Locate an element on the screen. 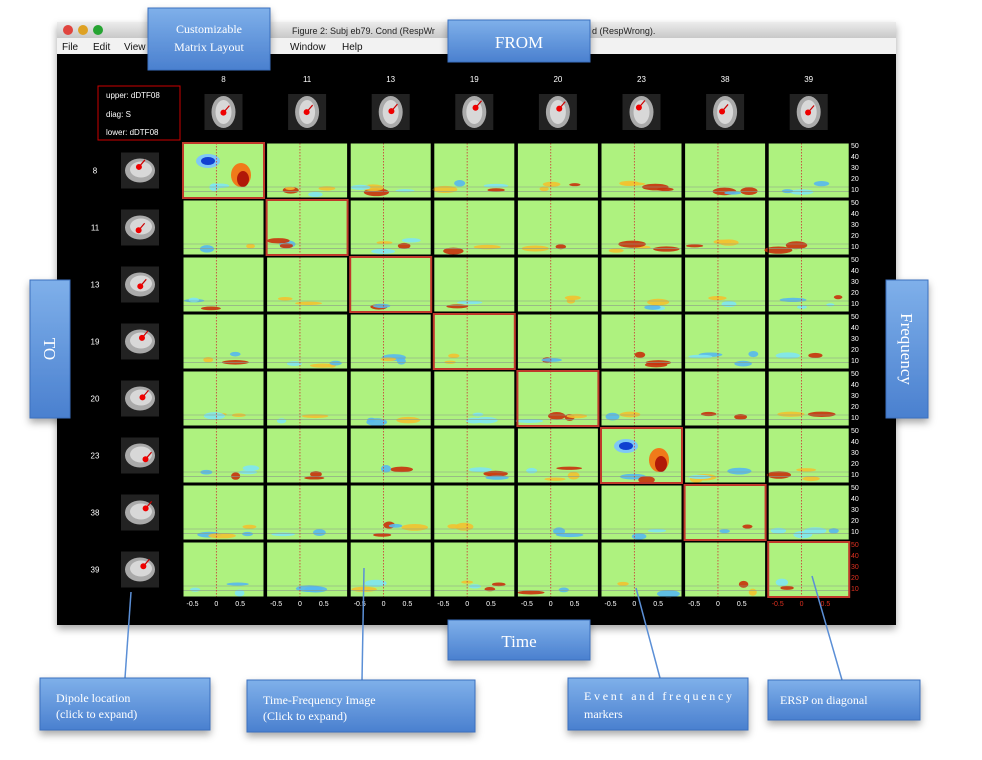 The height and width of the screenshot is (760, 982). menu-item: Edit is located at coordinates (101, 47).